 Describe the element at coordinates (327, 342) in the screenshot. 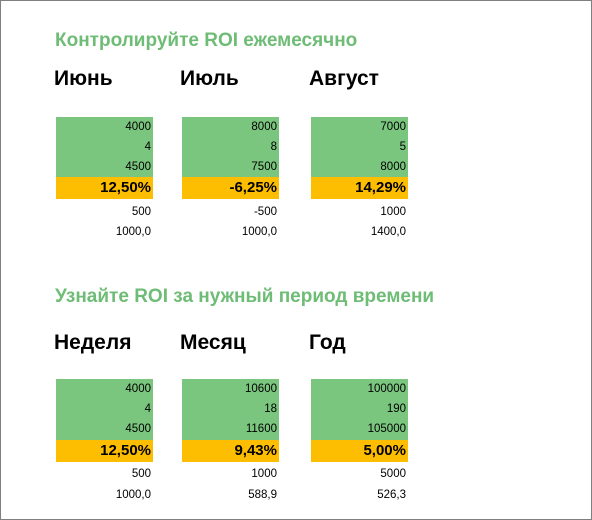

I see `period-label: Год` at that location.